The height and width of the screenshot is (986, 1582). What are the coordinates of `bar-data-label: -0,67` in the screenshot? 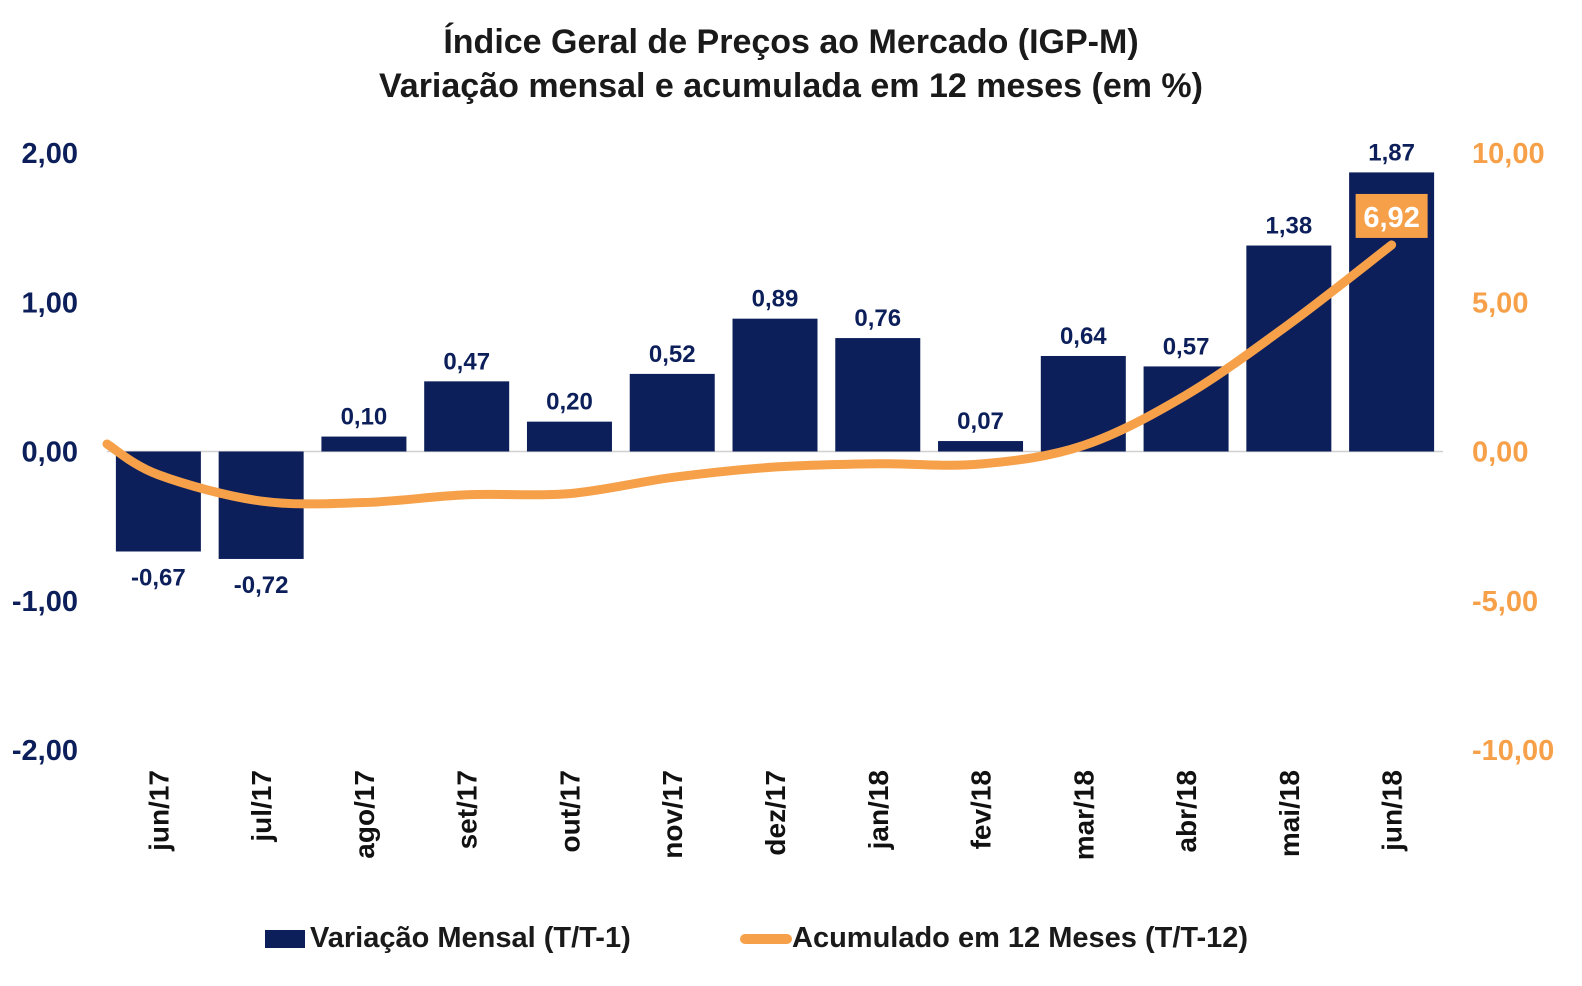 It's located at (158, 577).